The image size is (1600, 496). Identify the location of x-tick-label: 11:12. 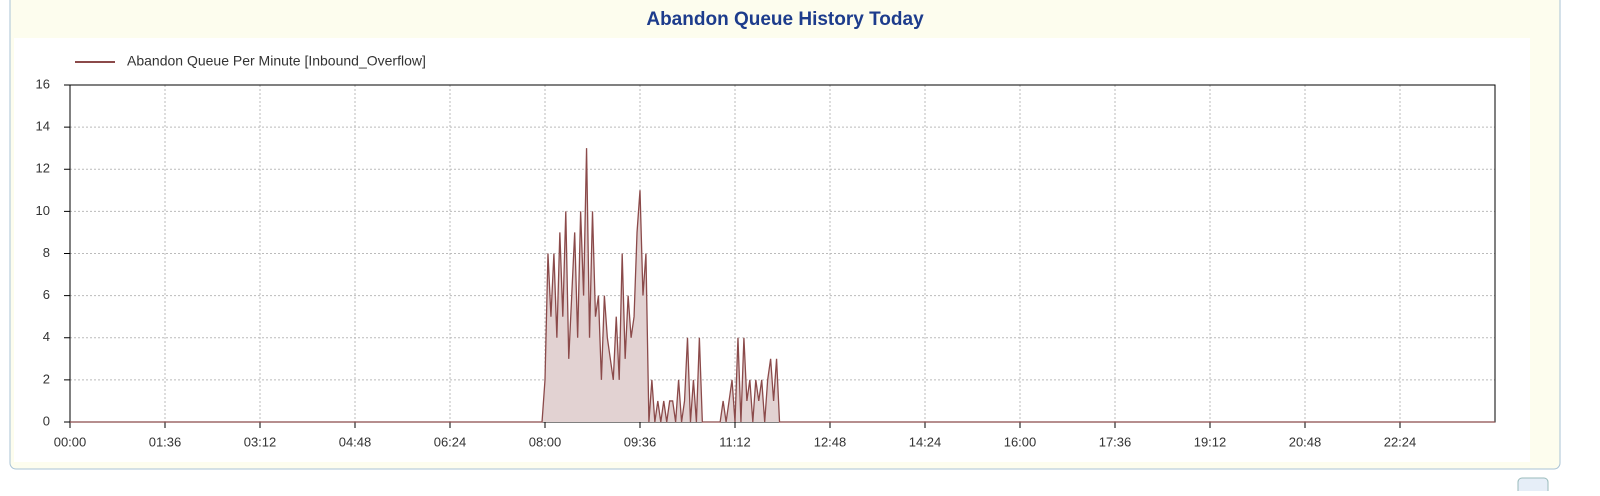
(735, 441).